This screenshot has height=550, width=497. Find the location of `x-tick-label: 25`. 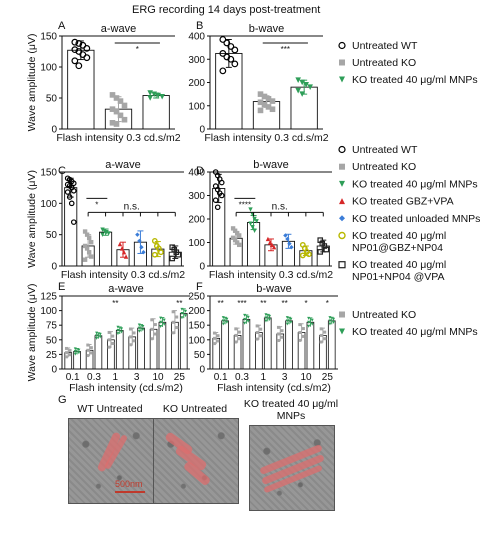

x-tick-label: 25 is located at coordinates (328, 377).